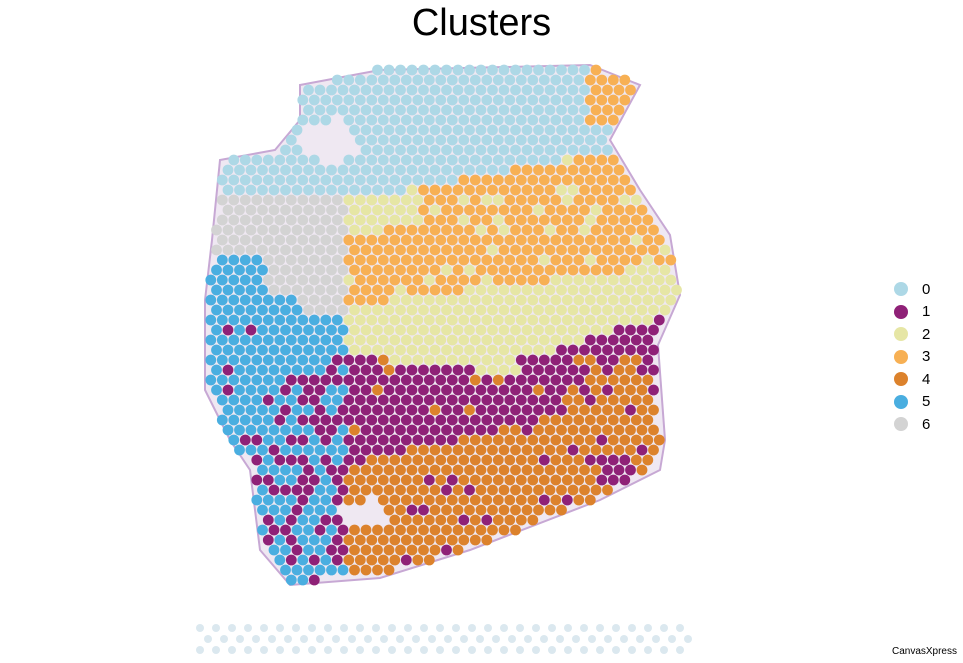 The height and width of the screenshot is (663, 963). What do you see at coordinates (926, 402) in the screenshot?
I see `legend-label: 5` at bounding box center [926, 402].